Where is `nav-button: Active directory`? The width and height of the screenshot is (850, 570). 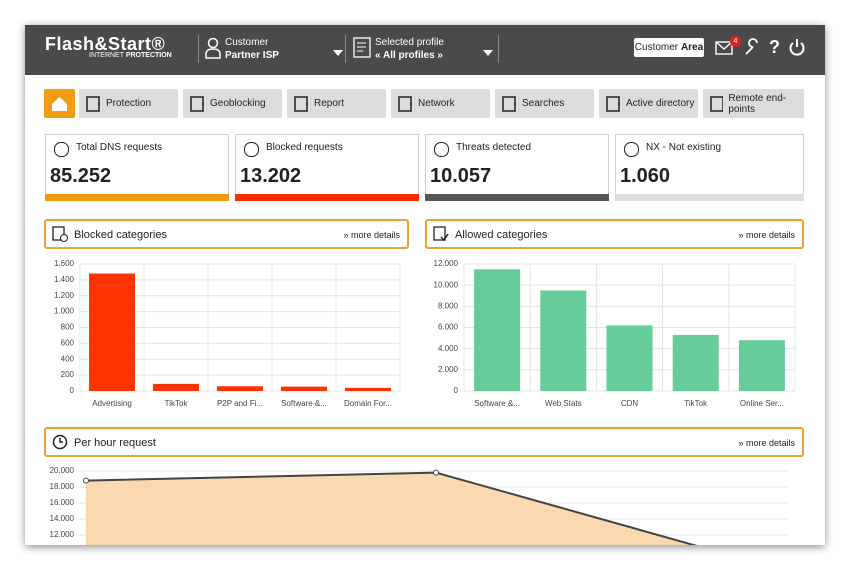
nav-button: Active directory is located at coordinates (648, 103).